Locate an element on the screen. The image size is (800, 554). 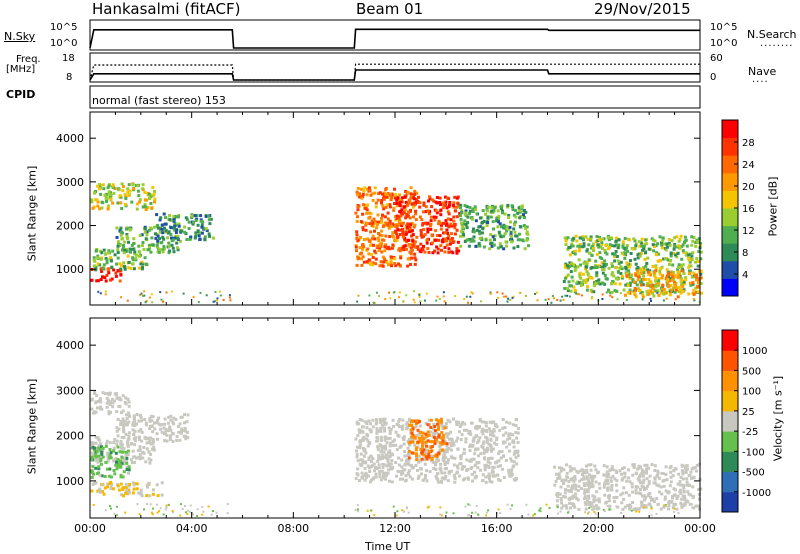
power-colorbar-tick-label-6: 4 is located at coordinates (745, 275).